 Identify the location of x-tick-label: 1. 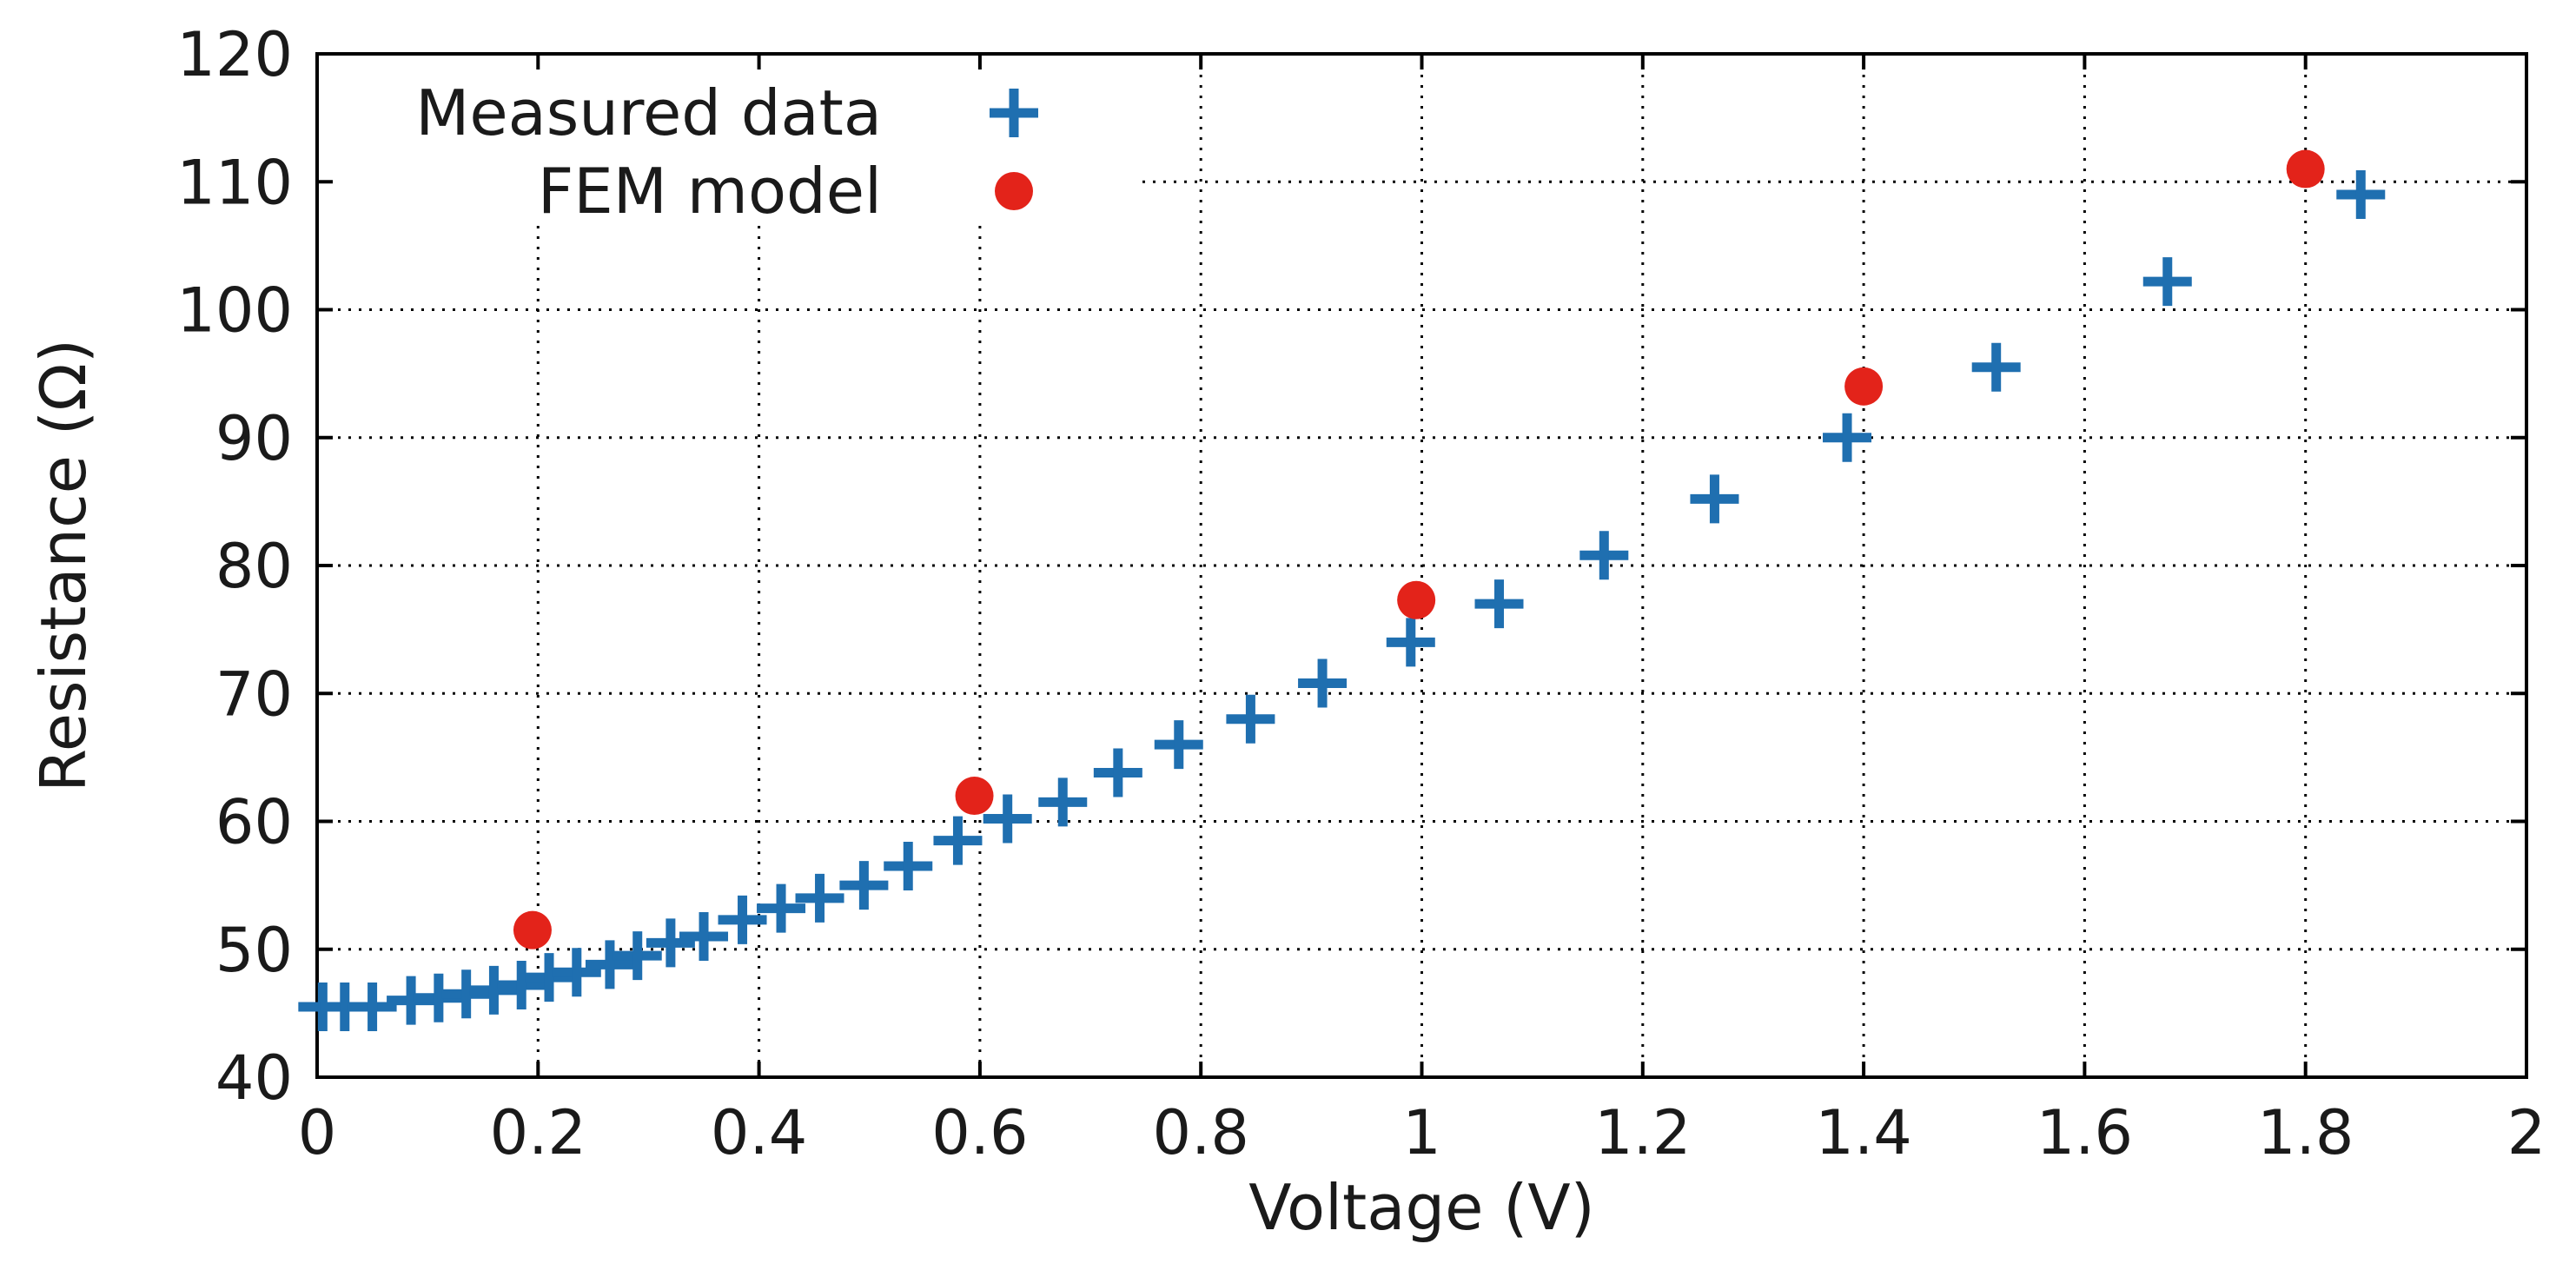
(1421, 1132).